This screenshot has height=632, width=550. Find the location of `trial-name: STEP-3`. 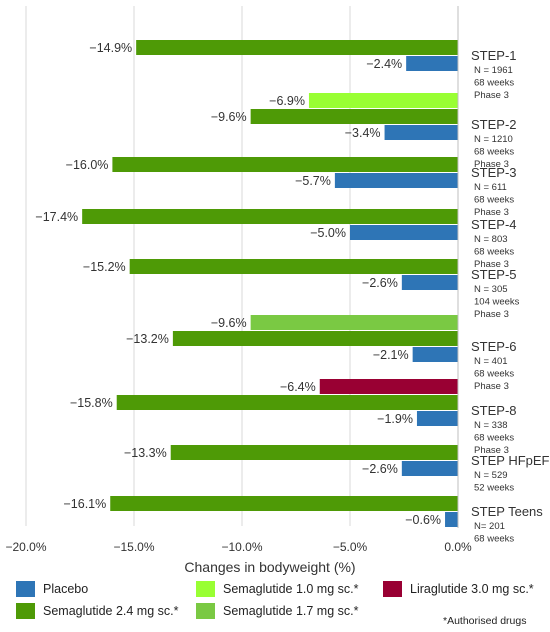

trial-name: STEP-3 is located at coordinates (494, 172).